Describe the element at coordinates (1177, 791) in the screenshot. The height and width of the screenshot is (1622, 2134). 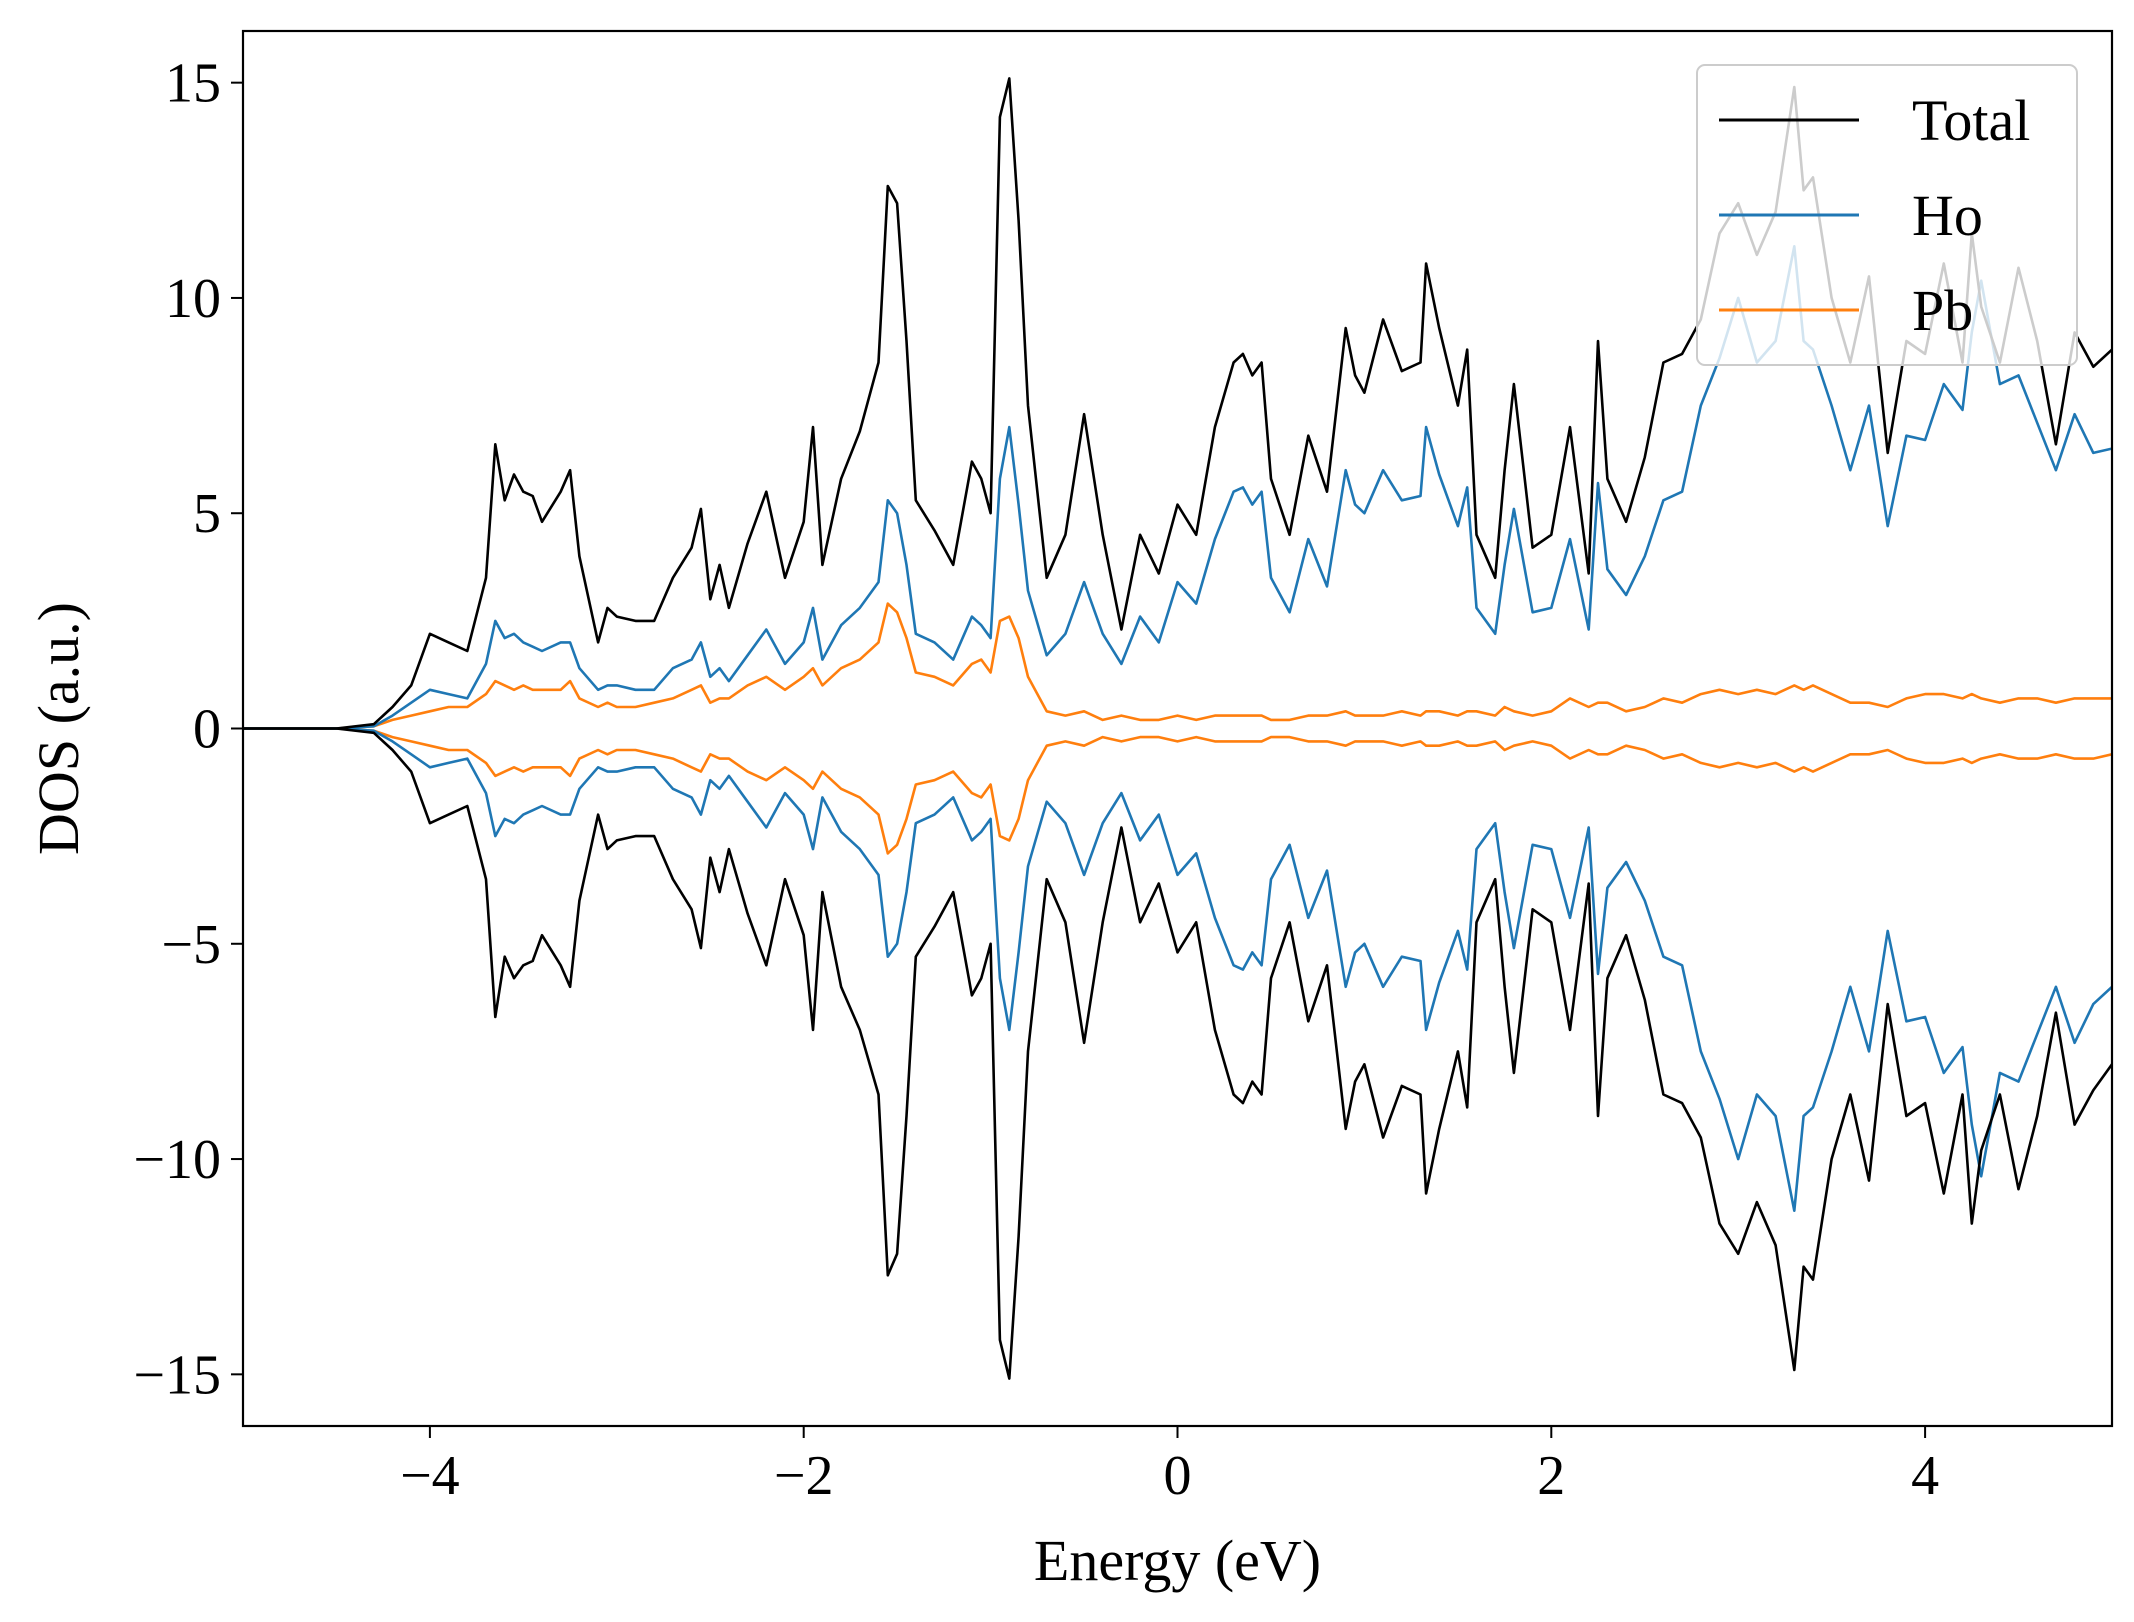
I see `series-line-pb-down` at that location.